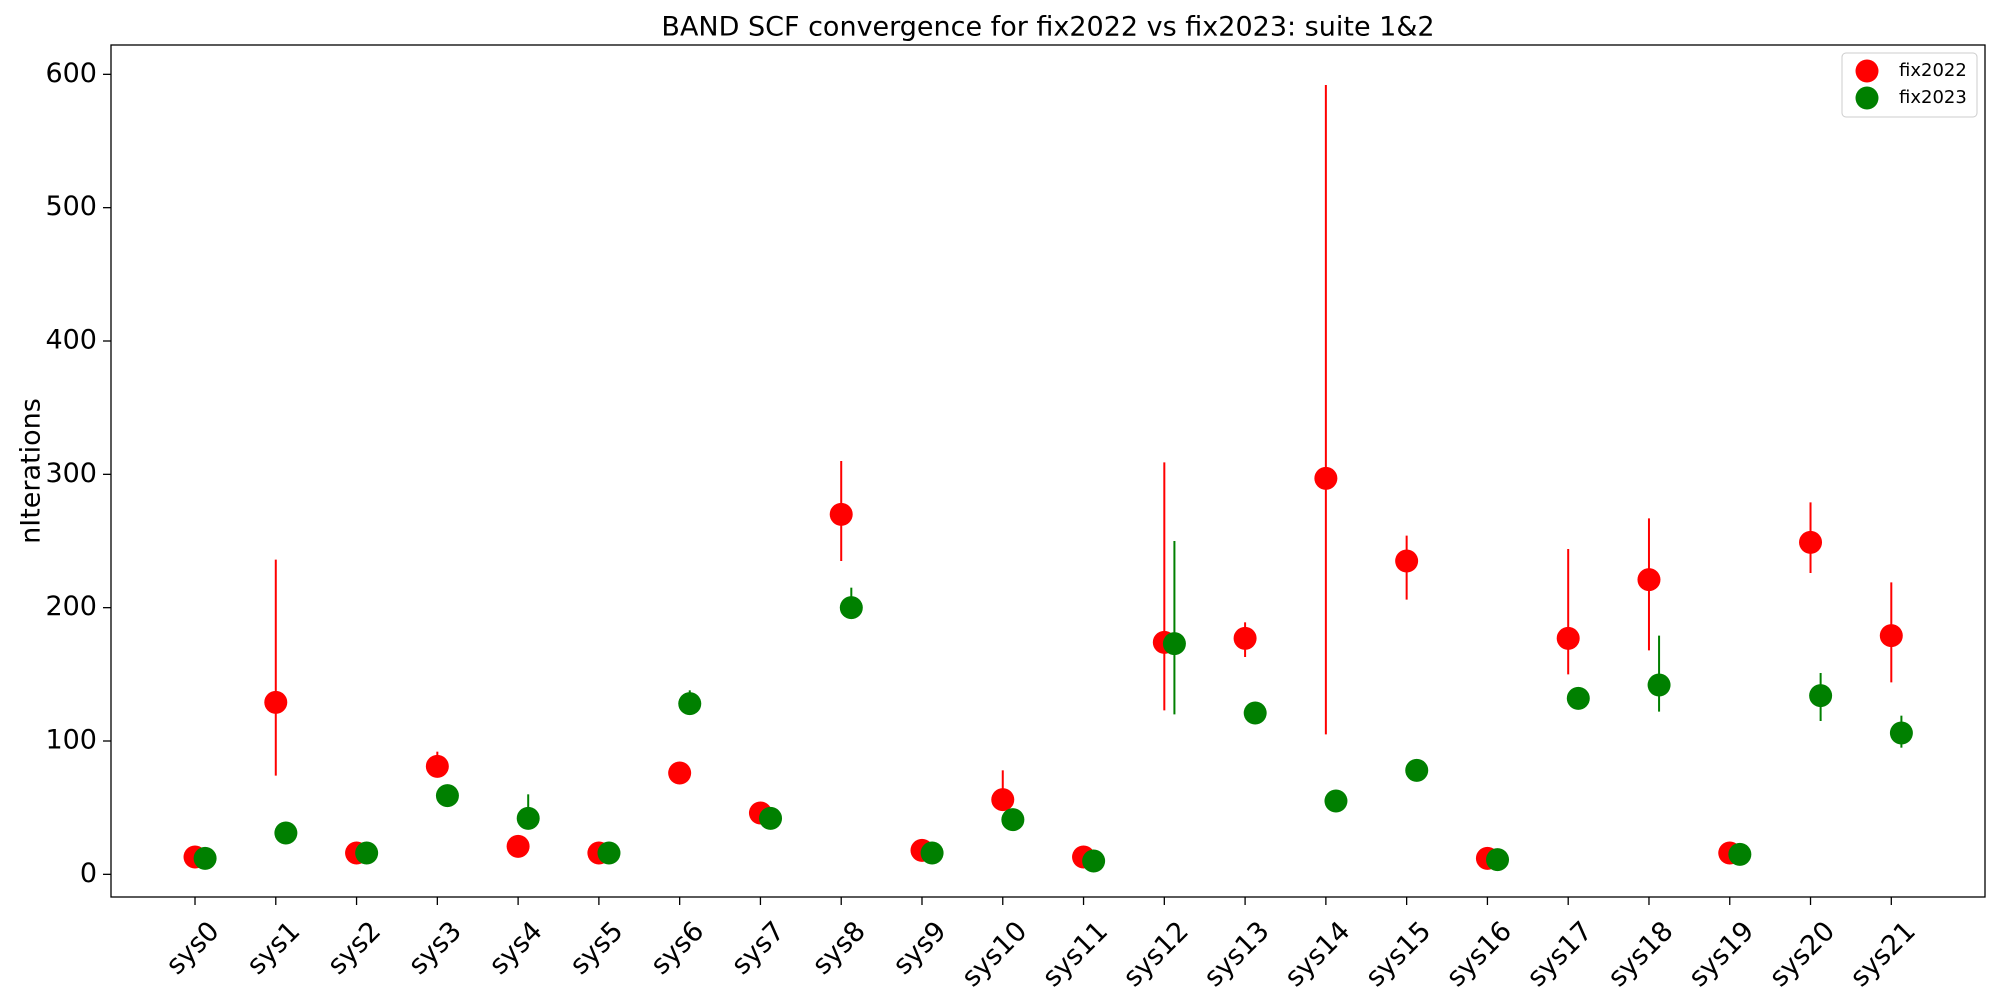  What do you see at coordinates (1236, 954) in the screenshot?
I see `x-tick-label: sys13` at bounding box center [1236, 954].